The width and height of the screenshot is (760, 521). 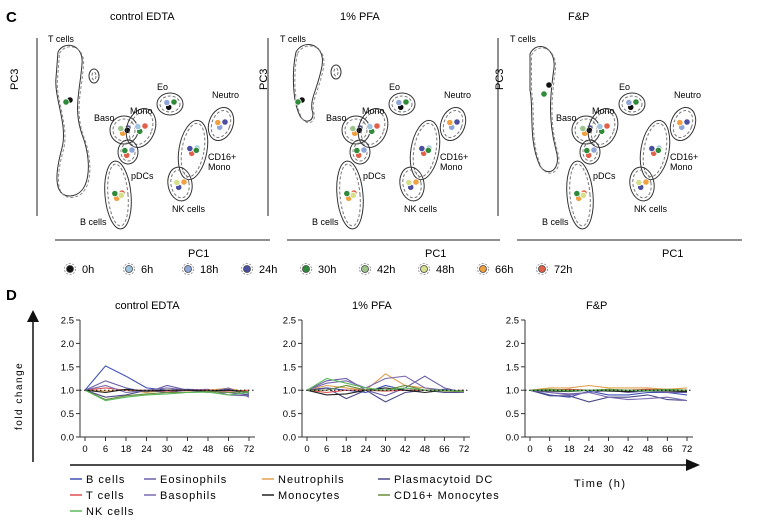 What do you see at coordinates (138, 269) in the screenshot?
I see `legend-item: 6h` at bounding box center [138, 269].